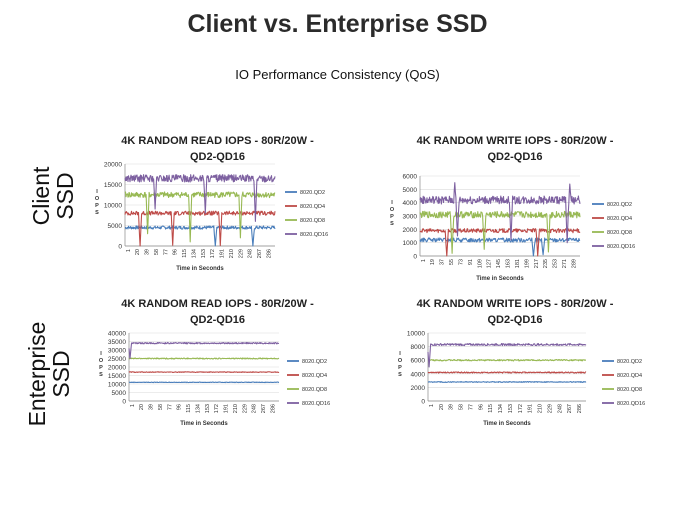 The width and height of the screenshot is (675, 506). What do you see at coordinates (418, 374) in the screenshot?
I see `y-tick-label: 4000` at bounding box center [418, 374].